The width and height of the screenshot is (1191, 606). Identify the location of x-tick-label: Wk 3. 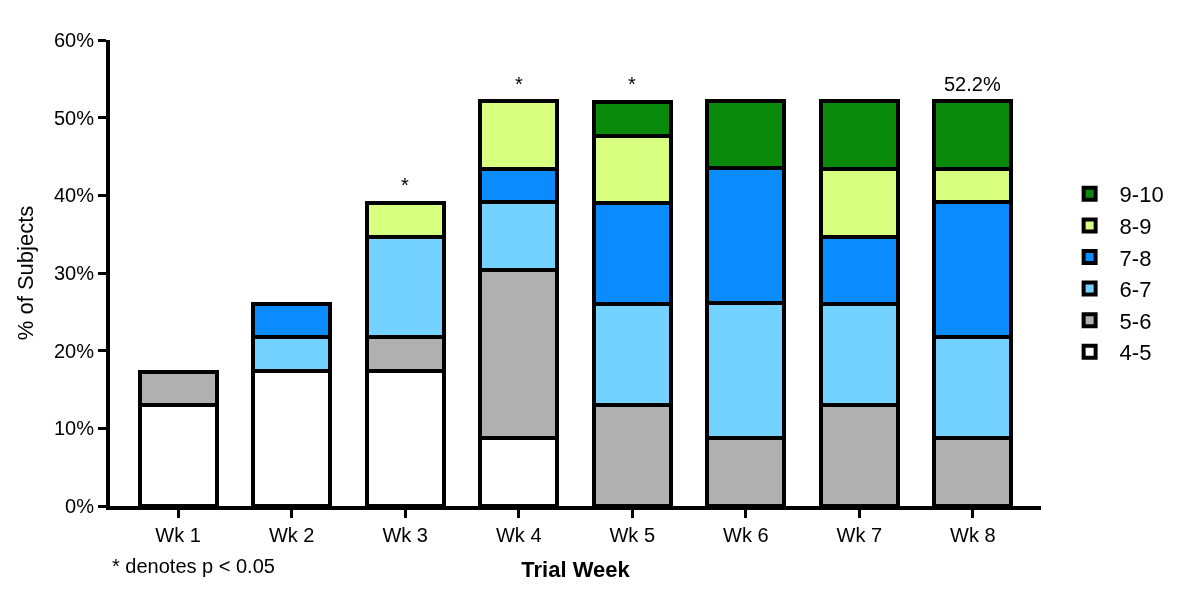
(405, 535).